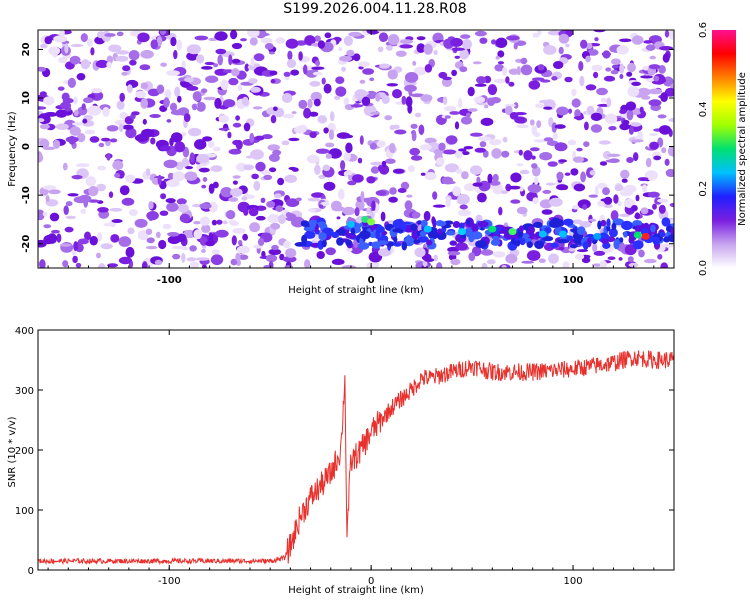 The height and width of the screenshot is (600, 750). Describe the element at coordinates (375, 9) in the screenshot. I see `chart-title: S199.2026.004.11.28.R08` at that location.